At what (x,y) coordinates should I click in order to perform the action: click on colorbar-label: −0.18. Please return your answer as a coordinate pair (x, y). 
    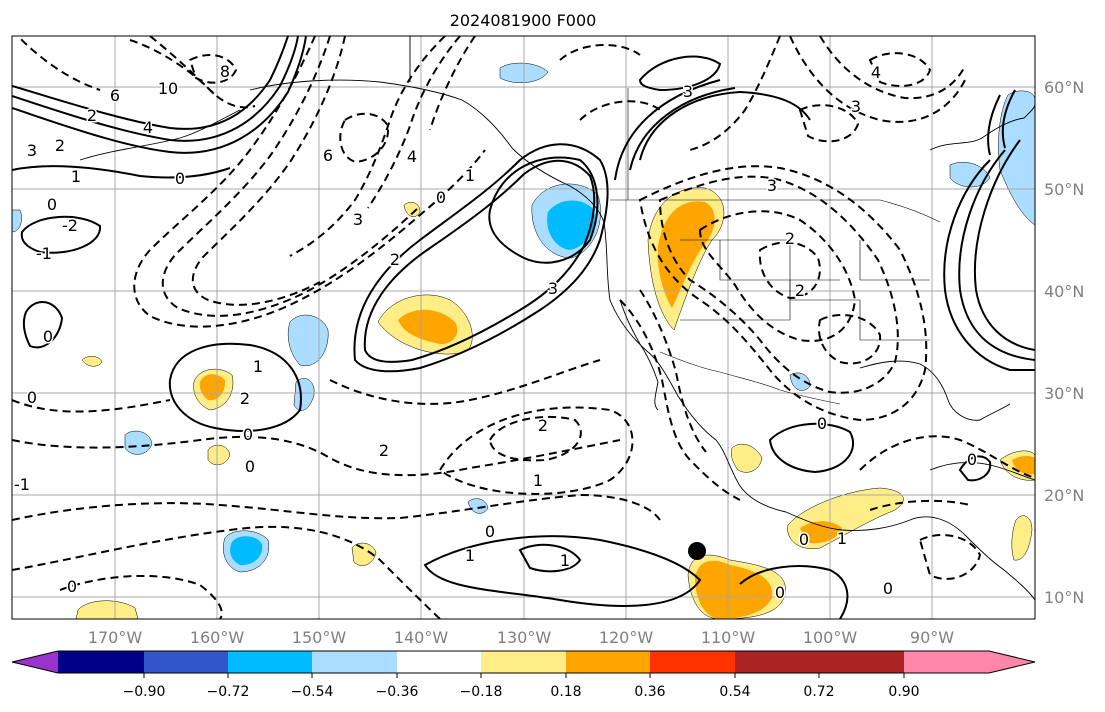
    Looking at the image, I should click on (481, 692).